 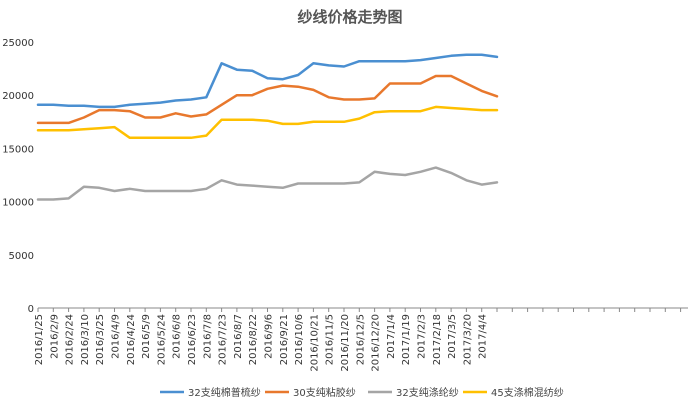 What do you see at coordinates (427, 392) in the screenshot?
I see `legend-label: 32支纯涤纶纱` at bounding box center [427, 392].